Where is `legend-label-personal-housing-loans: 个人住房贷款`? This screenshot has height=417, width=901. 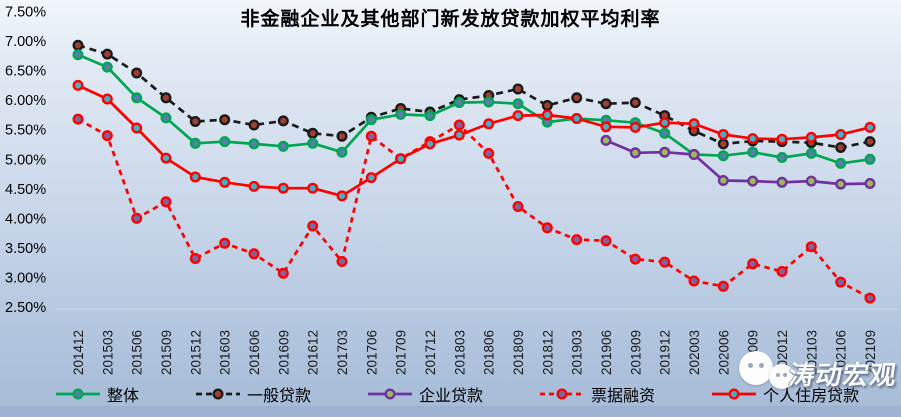
legend-label-personal-housing-loans: 个人住房贷款 is located at coordinates (811, 396).